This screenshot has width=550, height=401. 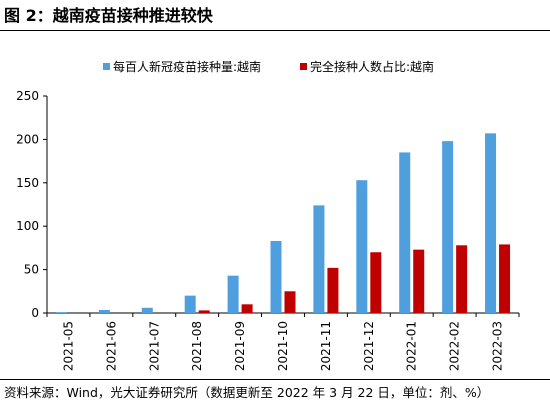 I want to click on y-tick-label: 0, so click(x=35, y=313).